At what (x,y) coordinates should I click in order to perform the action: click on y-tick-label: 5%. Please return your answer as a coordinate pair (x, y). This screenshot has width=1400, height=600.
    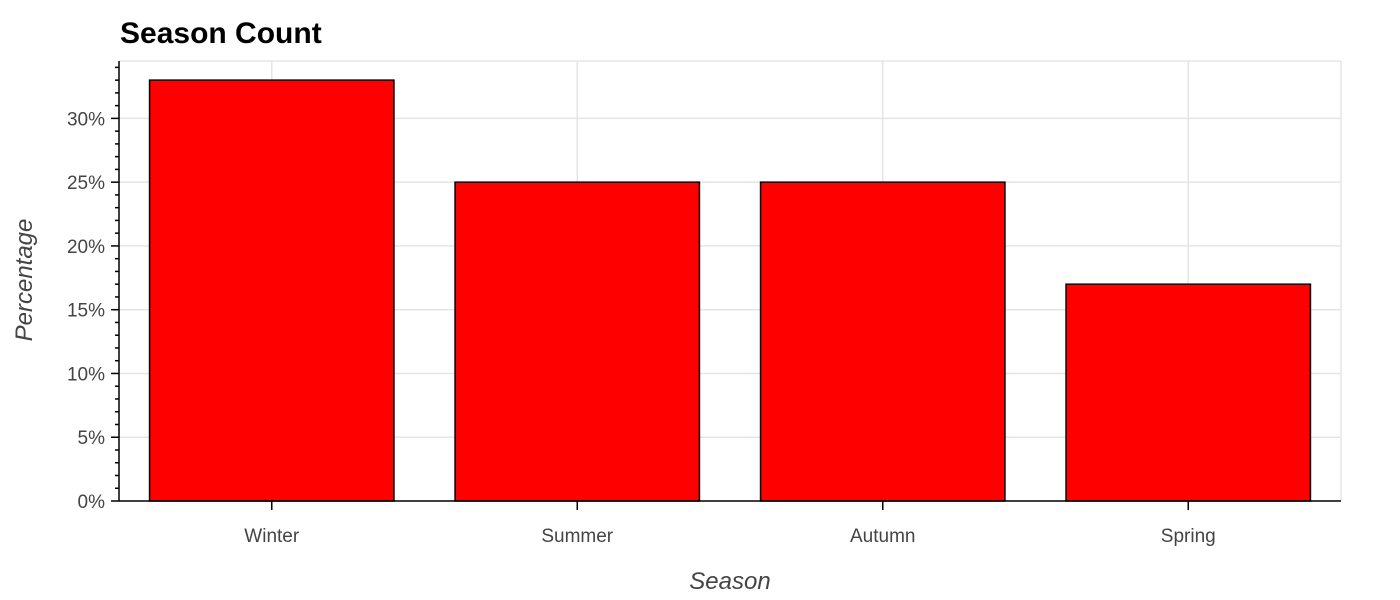
    Looking at the image, I should click on (92, 438).